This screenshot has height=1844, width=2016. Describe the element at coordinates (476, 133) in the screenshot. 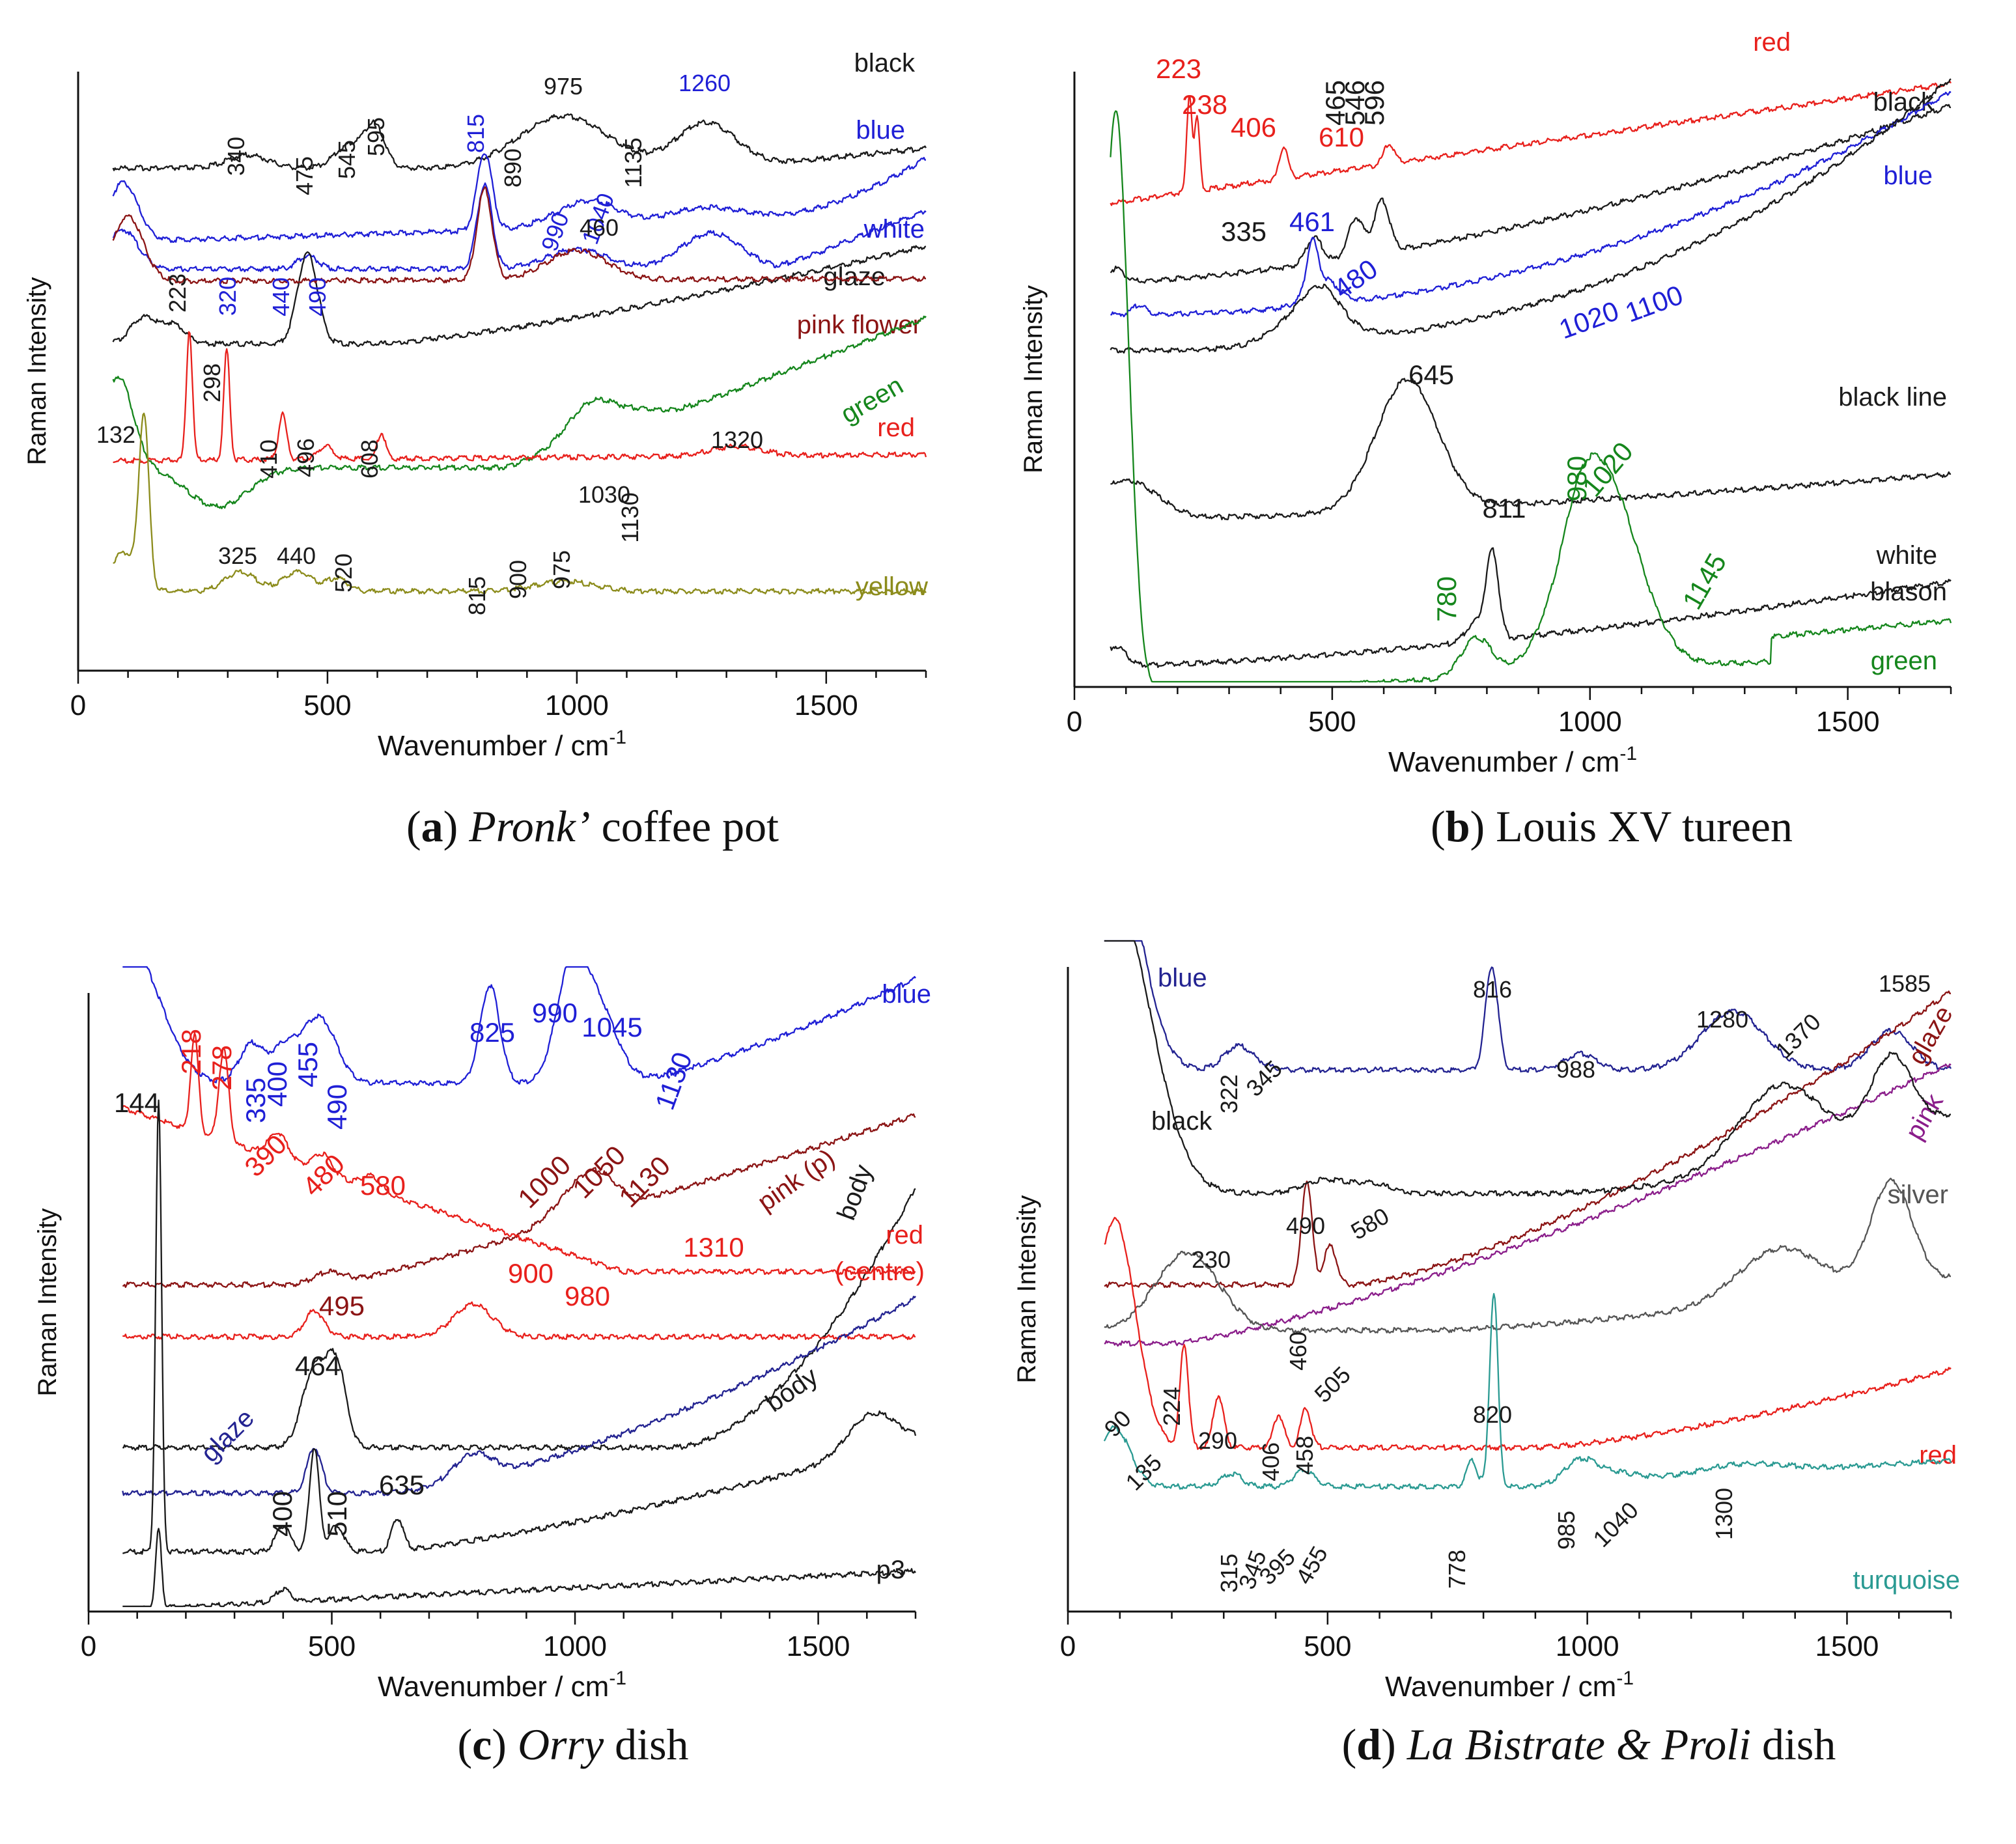

I see `peak-label: 815` at that location.